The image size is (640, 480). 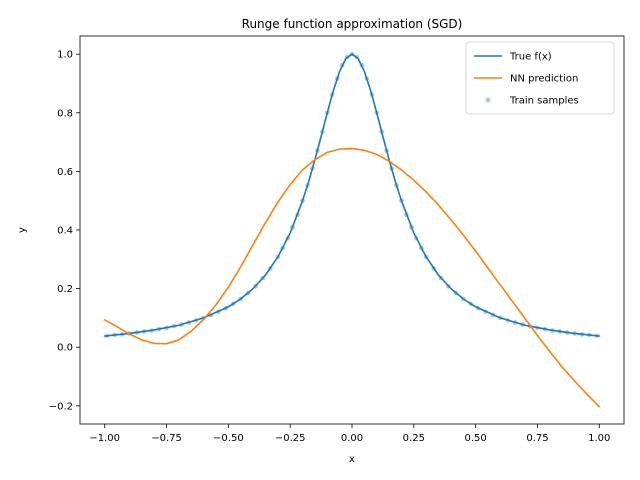 What do you see at coordinates (65, 113) in the screenshot?
I see `y-tick-label: 0.8` at bounding box center [65, 113].